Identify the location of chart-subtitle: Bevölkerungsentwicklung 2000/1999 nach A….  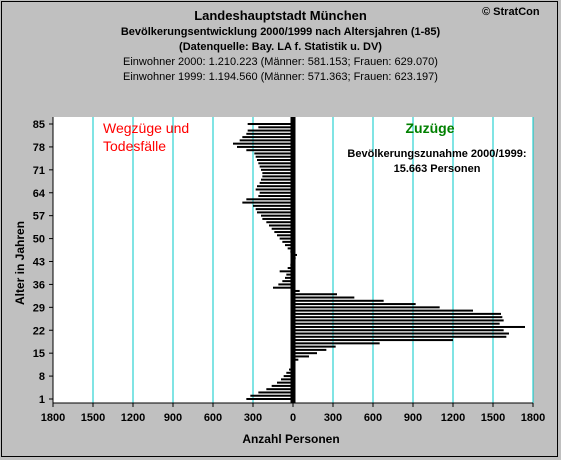
(280, 32).